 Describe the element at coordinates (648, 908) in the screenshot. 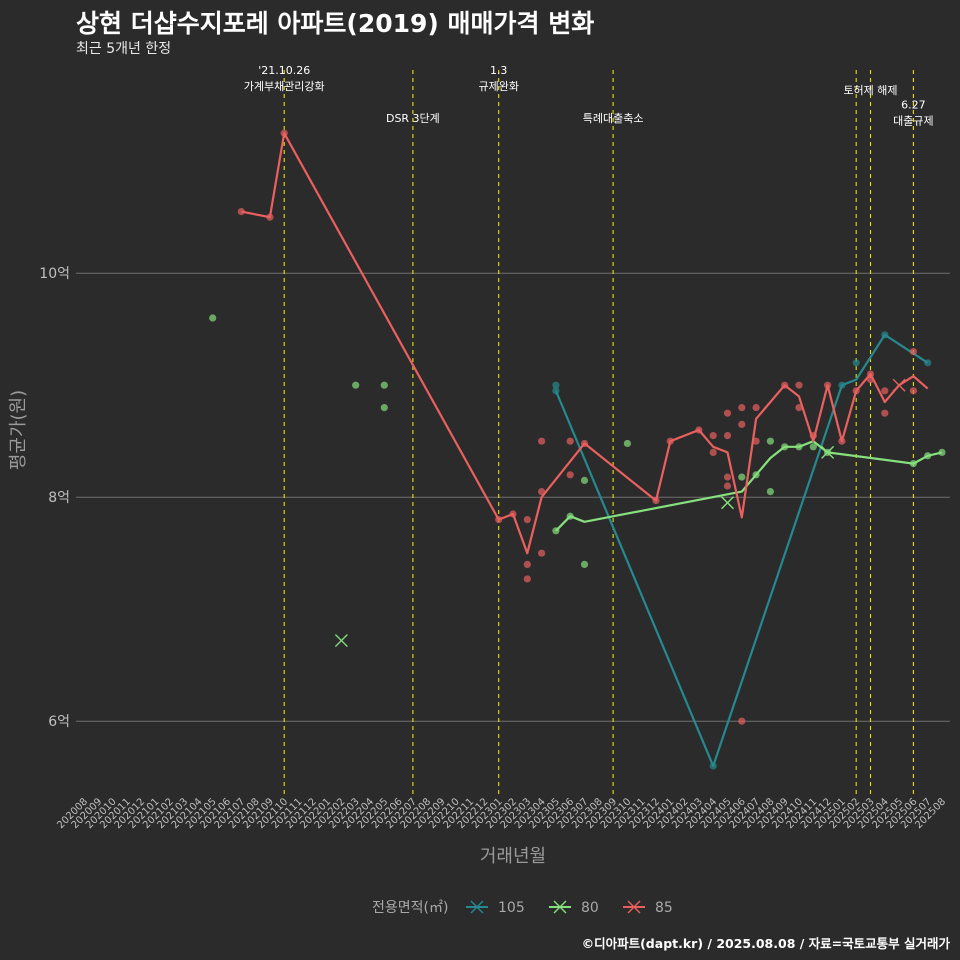

I see `legend-item-85: 85` at that location.